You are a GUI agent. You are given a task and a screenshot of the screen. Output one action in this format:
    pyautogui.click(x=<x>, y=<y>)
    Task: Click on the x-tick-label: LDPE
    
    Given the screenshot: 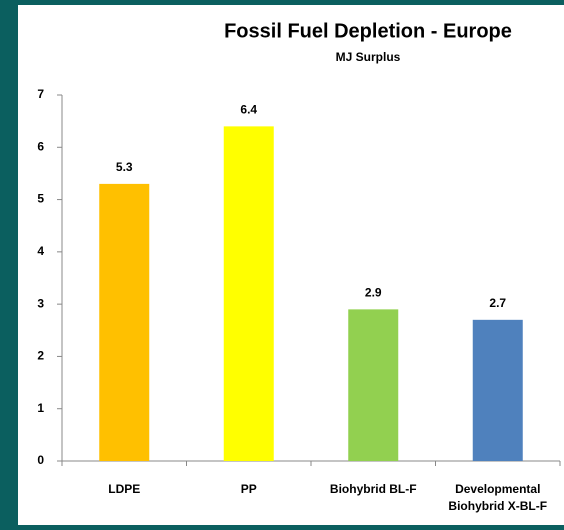 What is the action you would take?
    pyautogui.click(x=124, y=489)
    